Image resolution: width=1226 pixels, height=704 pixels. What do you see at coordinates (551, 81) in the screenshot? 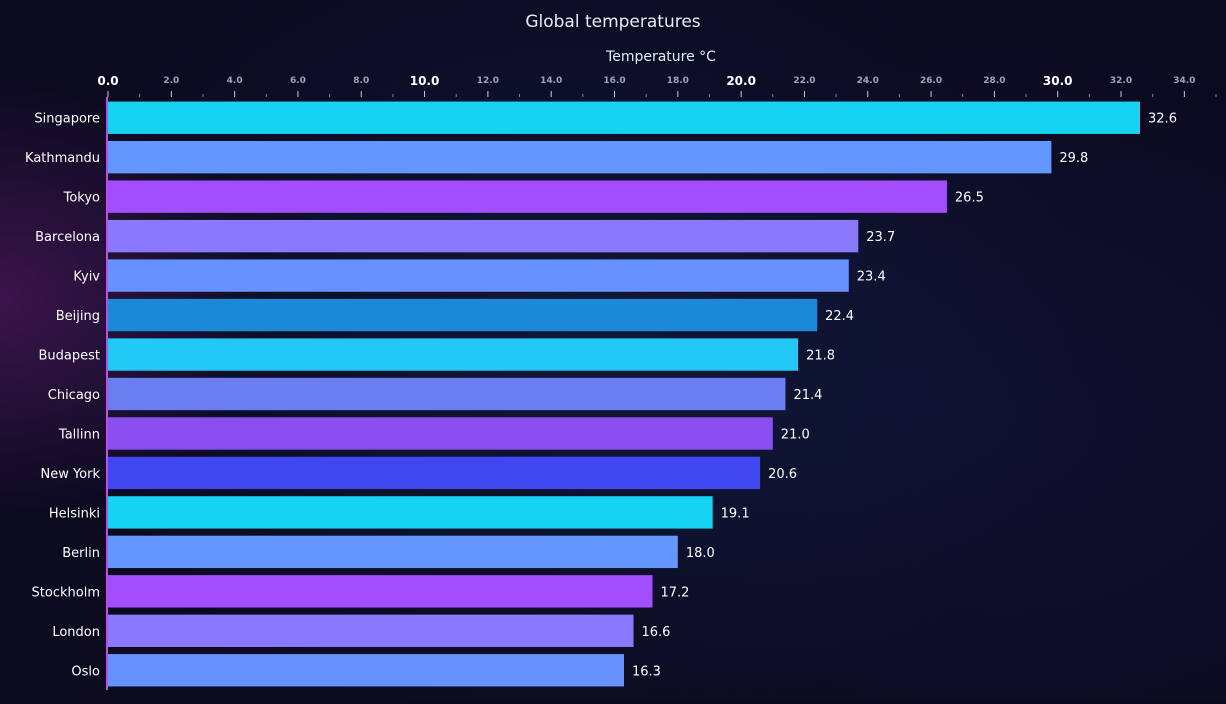
I see `x-tick-label-minor: 14.0` at bounding box center [551, 81].